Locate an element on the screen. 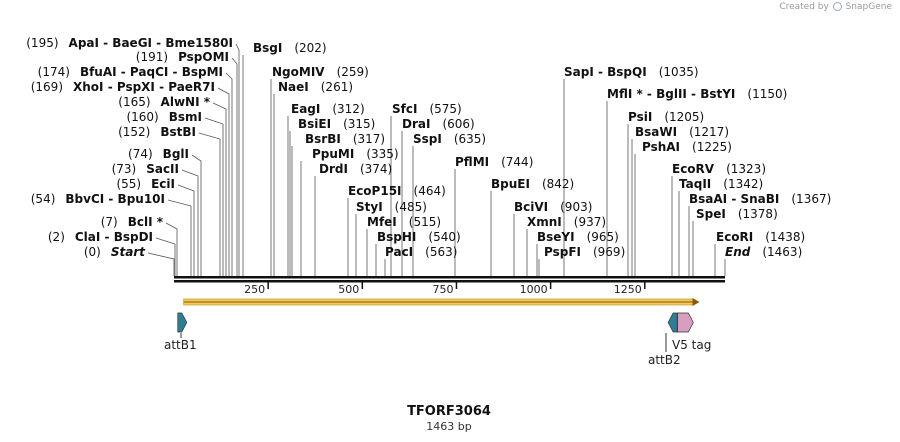  site-label: MflI * - BglII - BstYI (1150) is located at coordinates (697, 94).